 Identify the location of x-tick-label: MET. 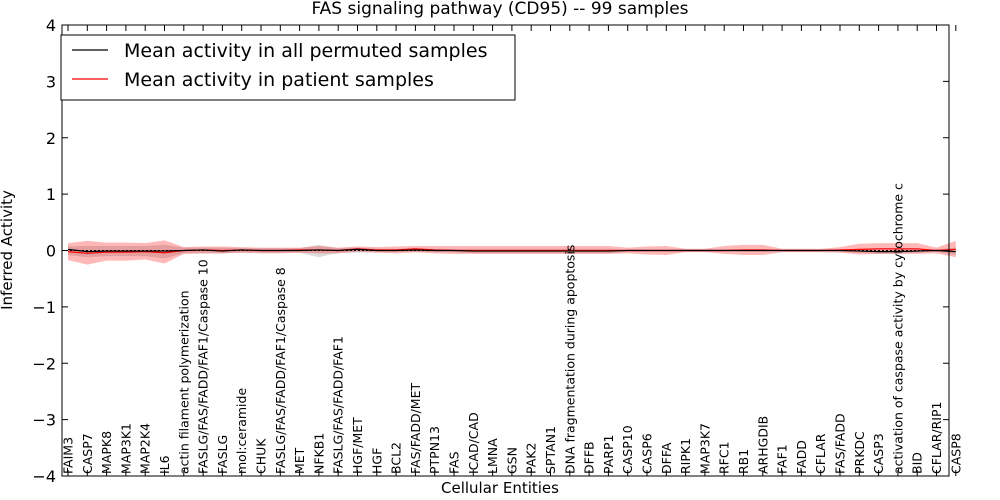
(299, 460).